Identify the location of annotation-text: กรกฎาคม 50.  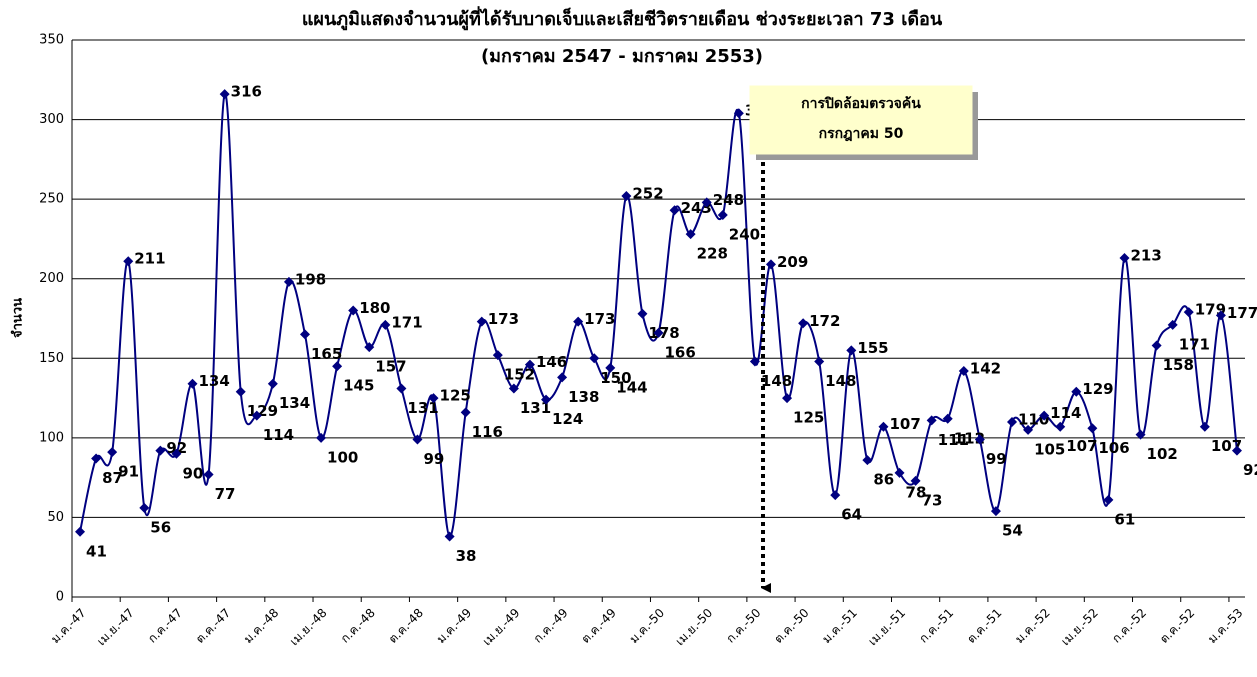
(861, 134).